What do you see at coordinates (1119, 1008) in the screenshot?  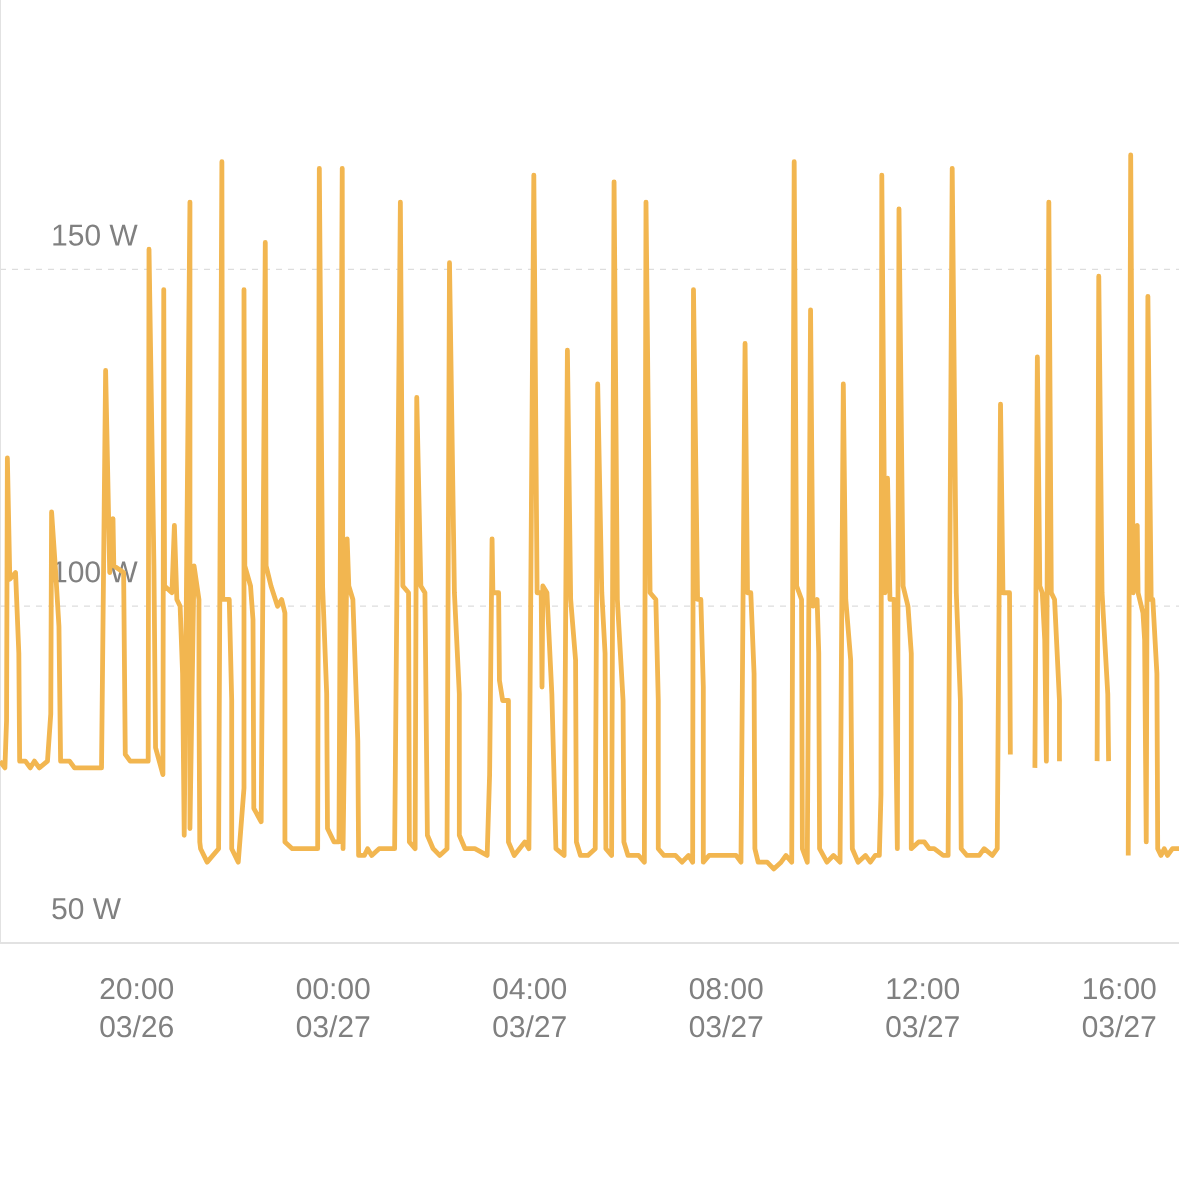 I see `x-tick-label: 16:00 03/27` at bounding box center [1119, 1008].